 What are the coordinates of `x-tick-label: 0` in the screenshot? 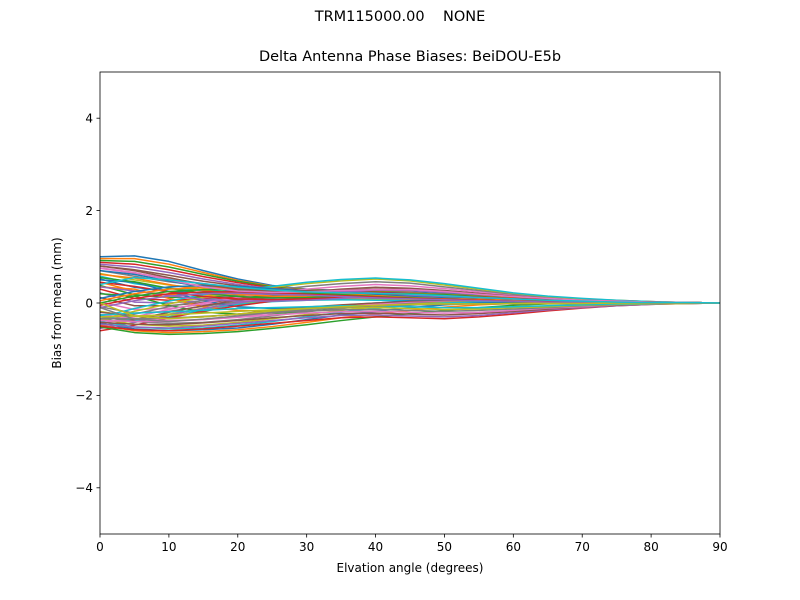 It's located at (100, 547).